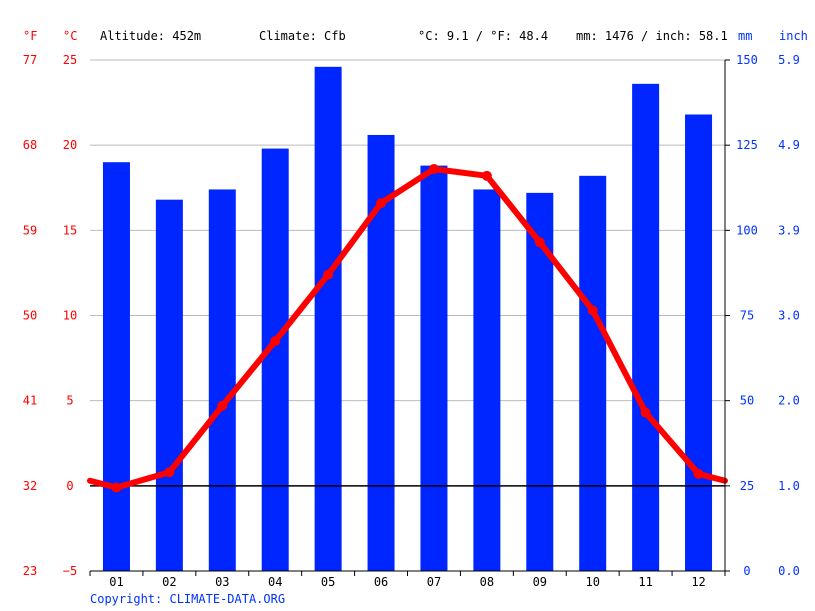 The image size is (815, 611). I want to click on celsius-tick-label: 0, so click(69, 486).